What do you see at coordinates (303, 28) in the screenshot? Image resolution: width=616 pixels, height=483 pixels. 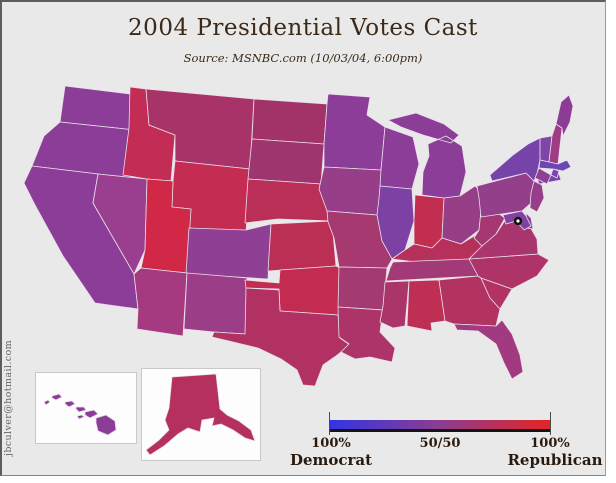 I see `page-title: 2004 Presidential Votes Cast` at bounding box center [303, 28].